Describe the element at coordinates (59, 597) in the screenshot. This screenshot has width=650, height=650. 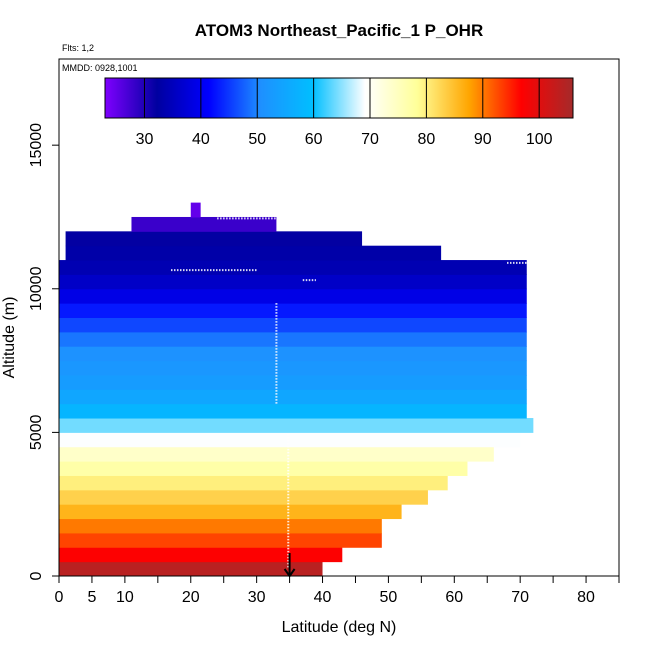
I see `x-tick-label-0: 0` at that location.